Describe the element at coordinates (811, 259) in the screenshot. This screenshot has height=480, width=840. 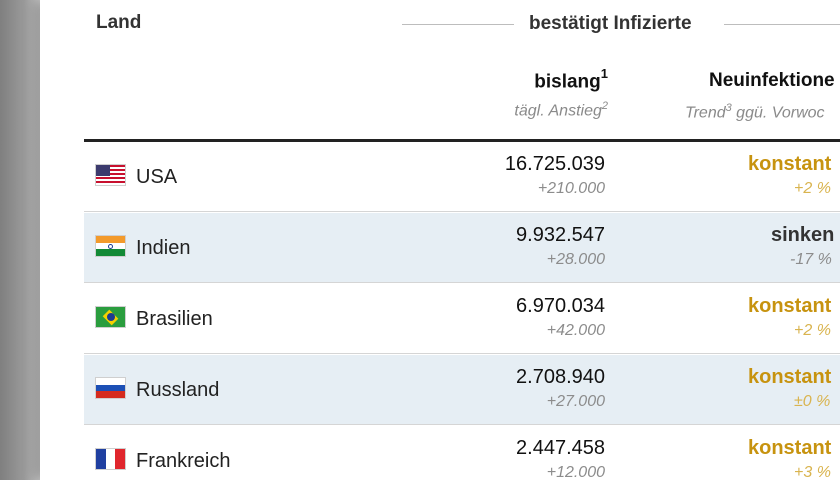
I see `trend-percent: -17 %` at that location.